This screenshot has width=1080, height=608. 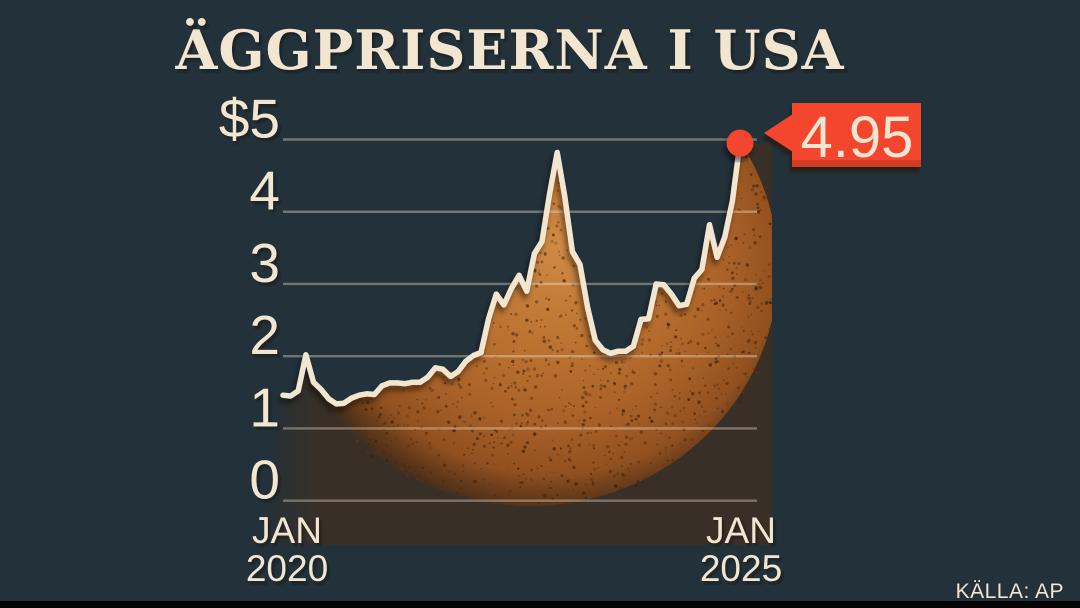 I want to click on x-tick-jan-2020-line1: JAN, so click(x=287, y=530).